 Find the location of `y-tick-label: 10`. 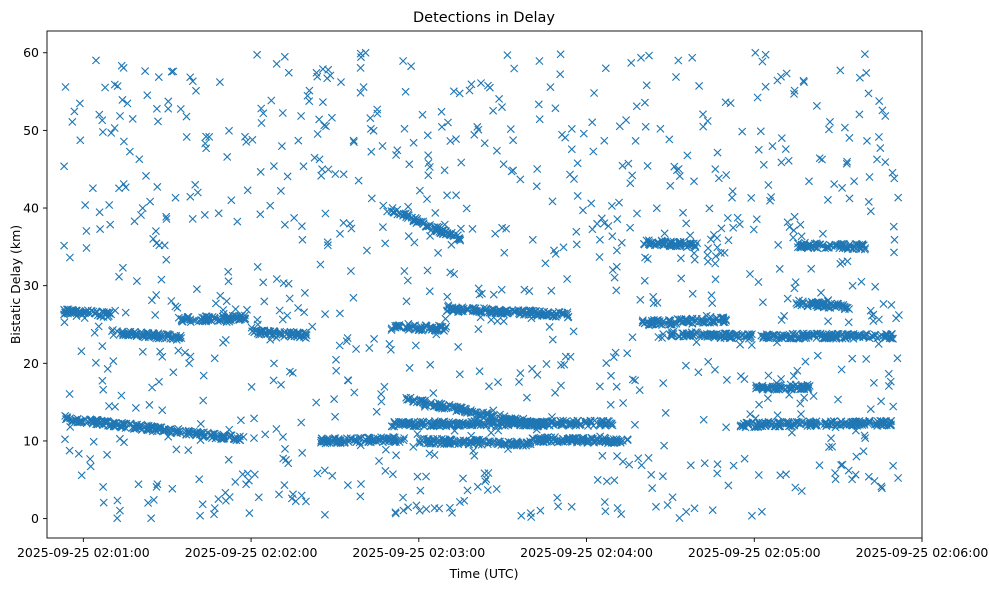

y-tick-label: 10 is located at coordinates (31, 440).